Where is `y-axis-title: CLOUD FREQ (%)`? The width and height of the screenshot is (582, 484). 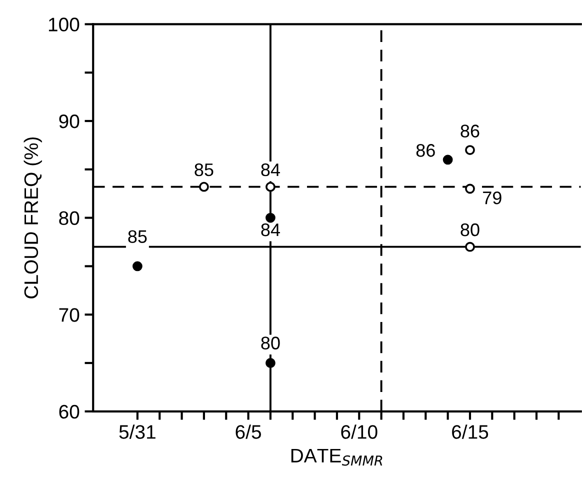 y-axis-title: CLOUD FREQ (%) is located at coordinates (33, 217).